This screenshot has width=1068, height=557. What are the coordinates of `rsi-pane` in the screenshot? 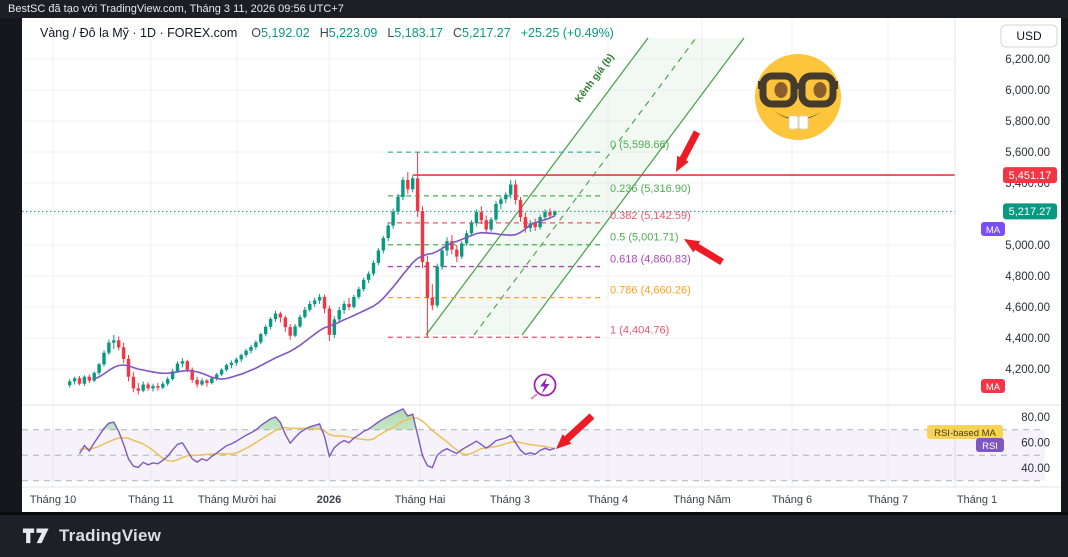 It's located at (541, 443).